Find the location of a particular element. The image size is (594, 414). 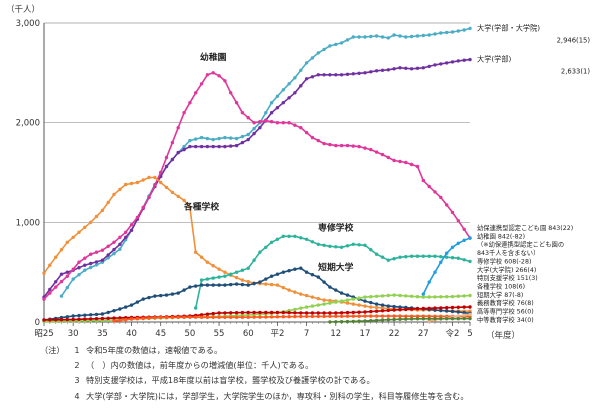

x-tick-label: 令2 is located at coordinates (453, 333).